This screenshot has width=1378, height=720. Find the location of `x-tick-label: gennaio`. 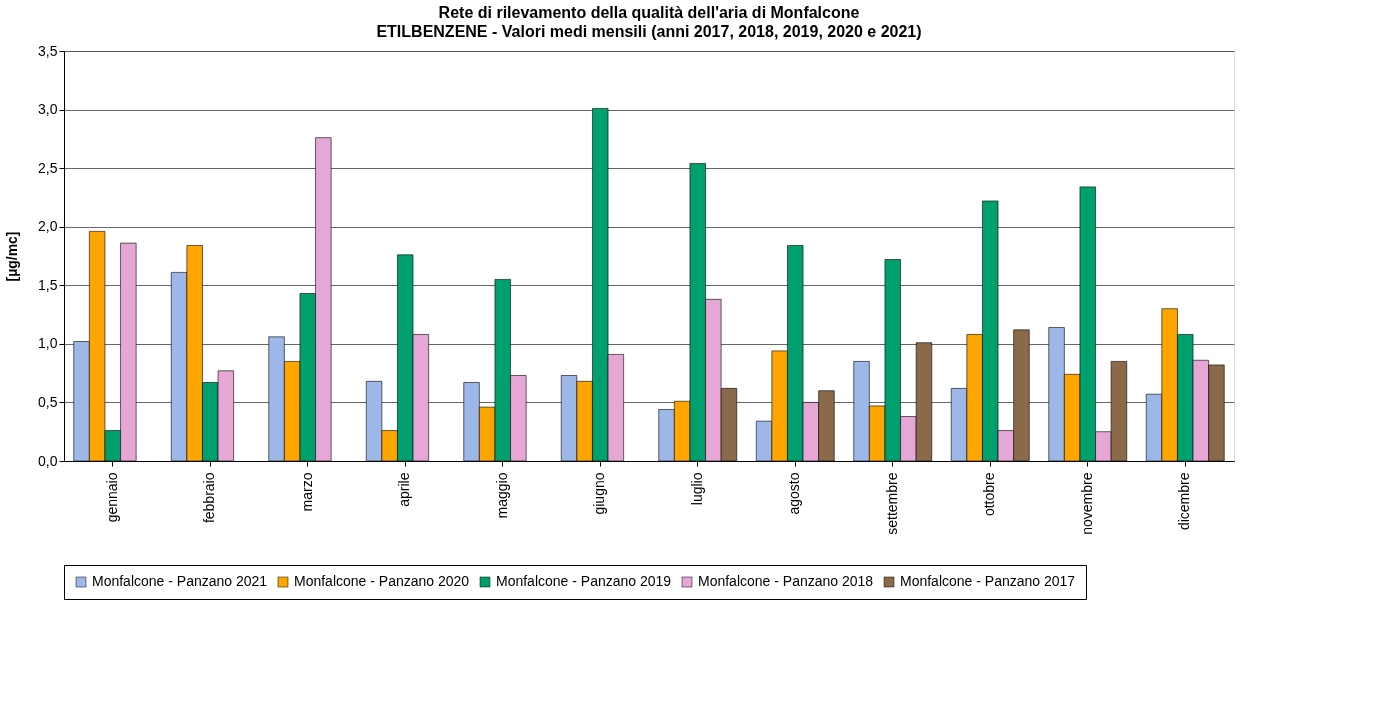

x-tick-label: gennaio is located at coordinates (111, 497).